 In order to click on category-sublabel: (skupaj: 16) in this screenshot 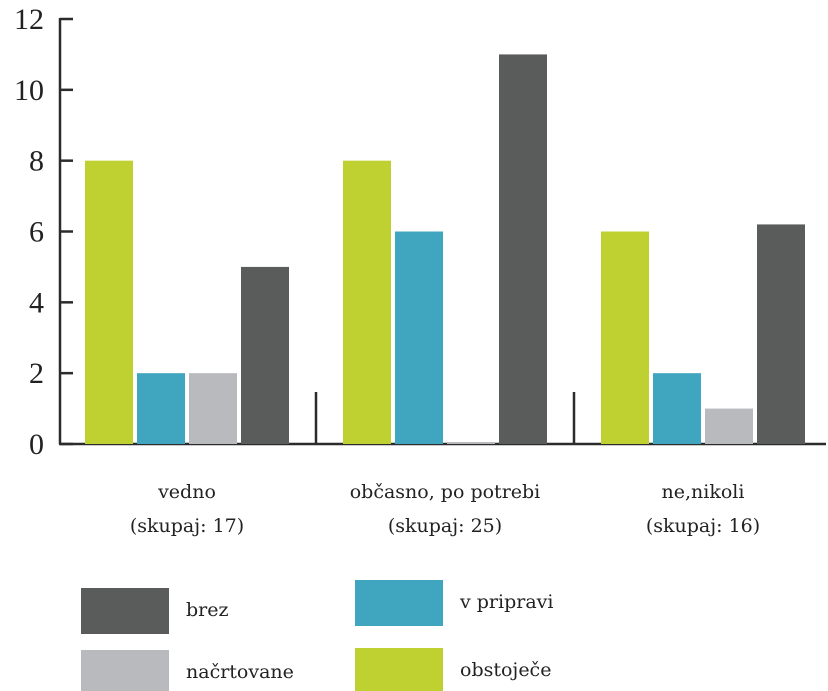, I will do `click(703, 526)`.